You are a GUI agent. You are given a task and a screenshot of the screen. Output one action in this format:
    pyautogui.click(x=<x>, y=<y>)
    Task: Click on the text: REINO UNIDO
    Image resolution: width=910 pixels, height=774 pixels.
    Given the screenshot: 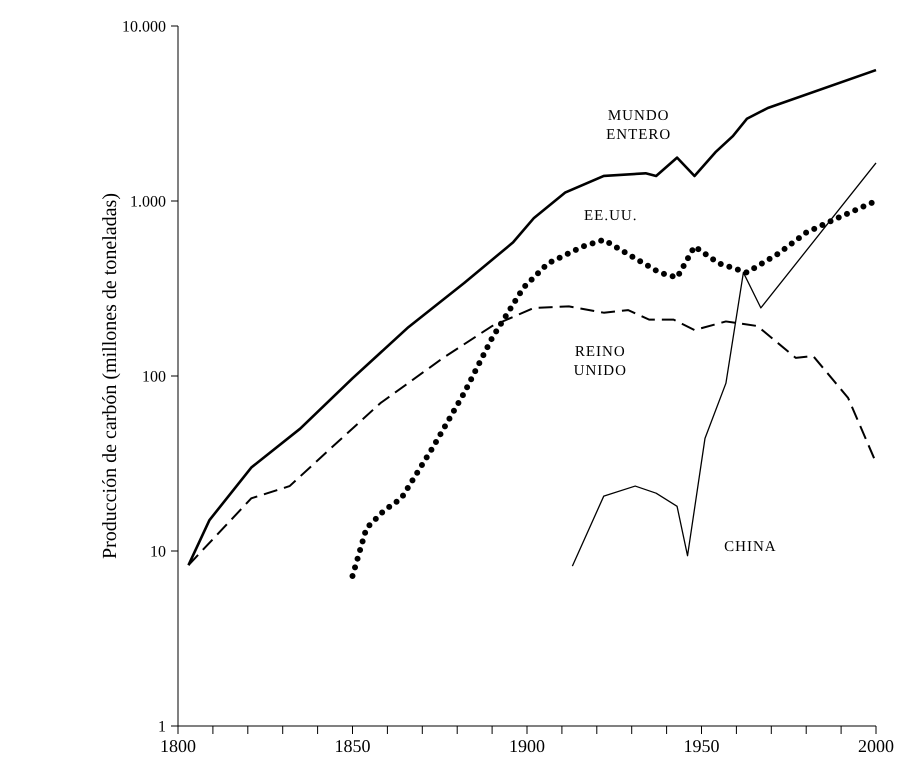 What is the action you would take?
    pyautogui.click(x=600, y=361)
    